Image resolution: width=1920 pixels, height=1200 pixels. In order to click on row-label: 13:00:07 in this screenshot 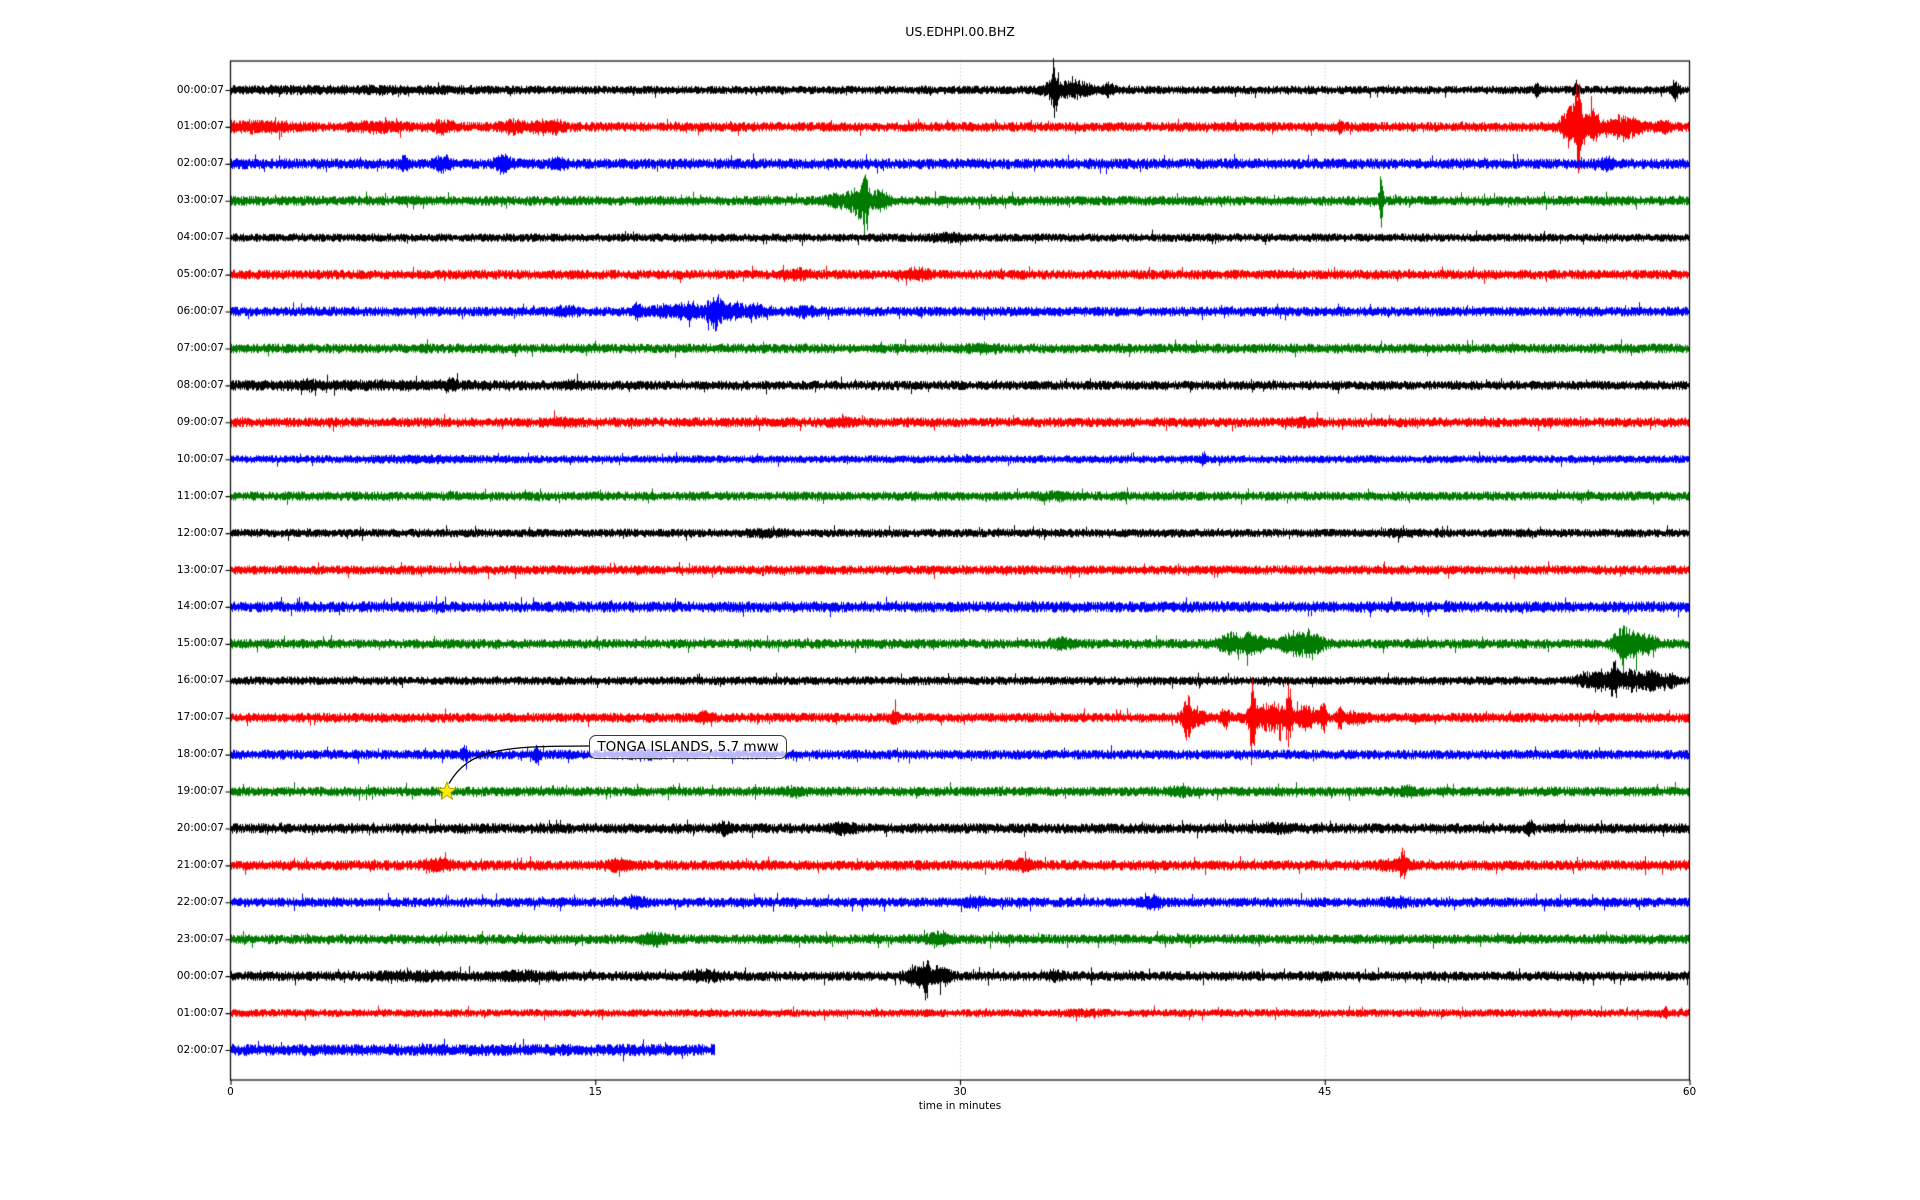, I will do `click(200, 569)`.